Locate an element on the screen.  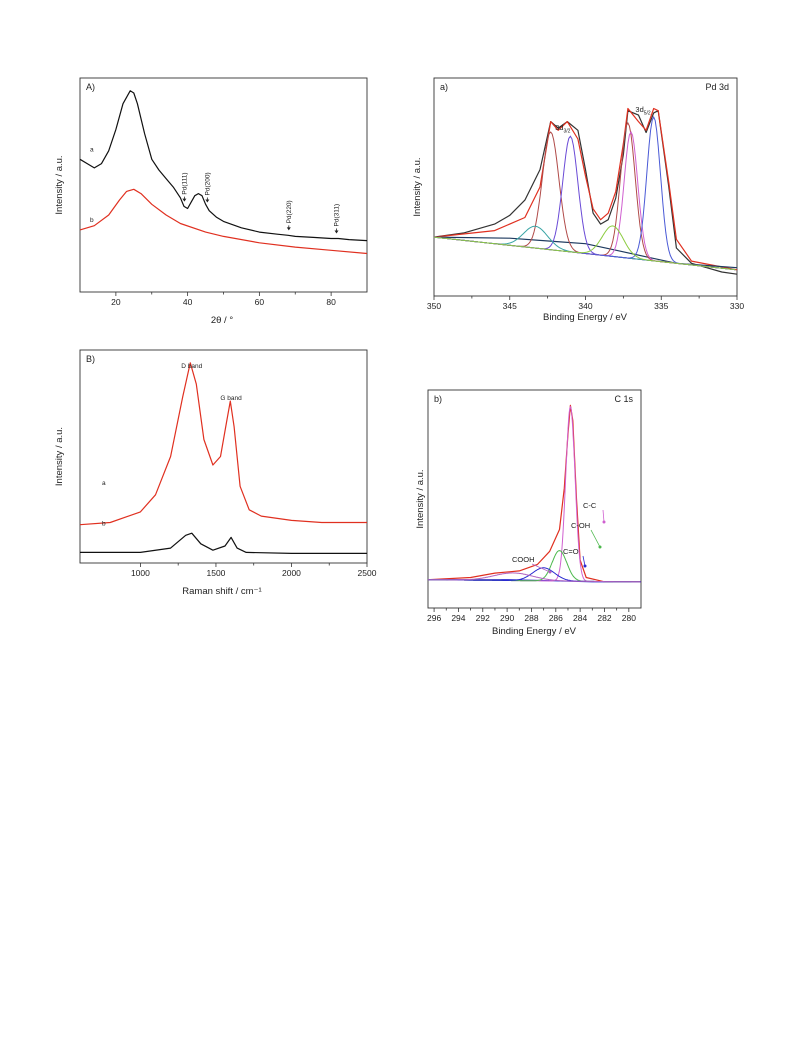
x-tick-label: 282 is located at coordinates (604, 618).